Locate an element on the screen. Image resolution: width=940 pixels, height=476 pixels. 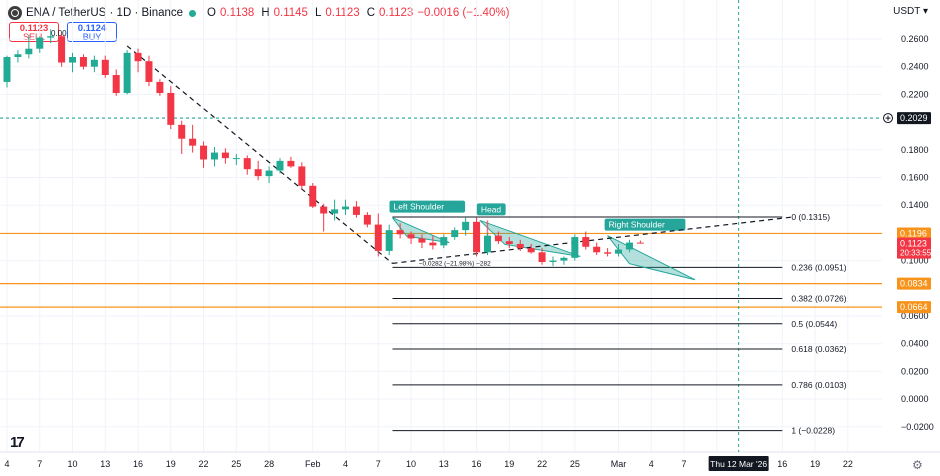
price-tag-label: 0.0664 is located at coordinates (914, 307).